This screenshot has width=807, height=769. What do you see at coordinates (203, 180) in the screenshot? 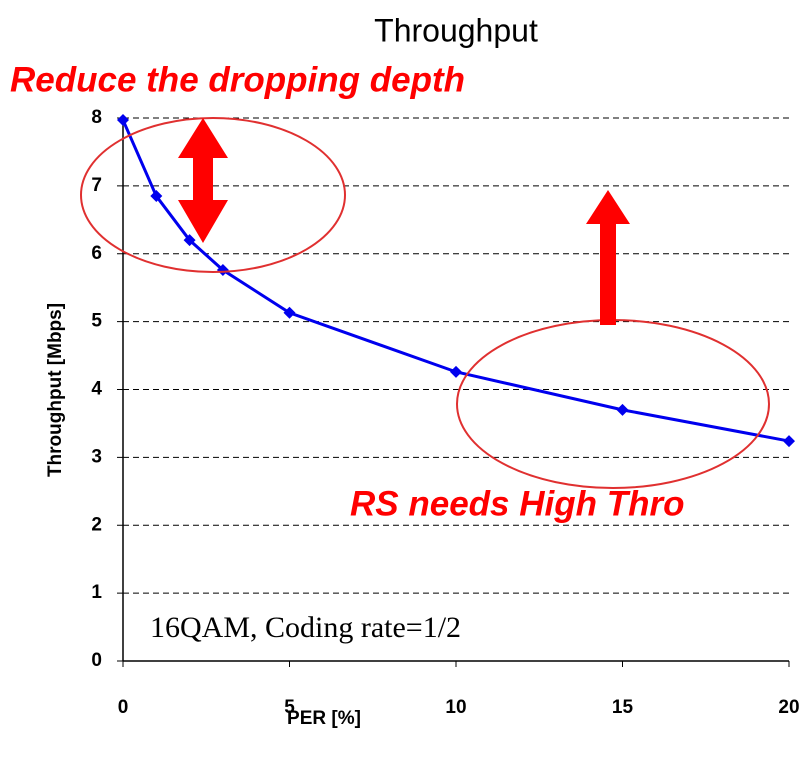
I see `double-arrow` at bounding box center [203, 180].